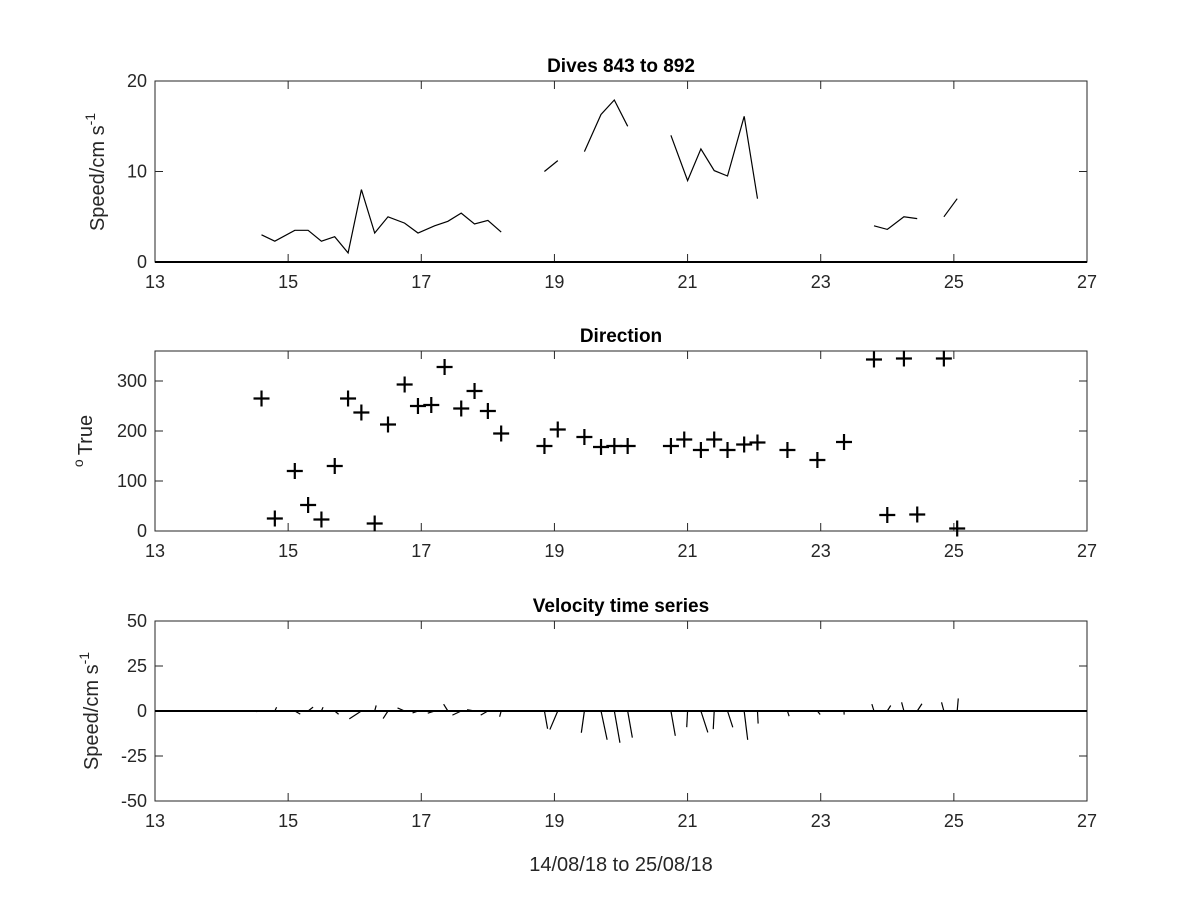 The image size is (1200, 900). What do you see at coordinates (954, 821) in the screenshot?
I see `velocity-x-tick-label: 25` at bounding box center [954, 821].